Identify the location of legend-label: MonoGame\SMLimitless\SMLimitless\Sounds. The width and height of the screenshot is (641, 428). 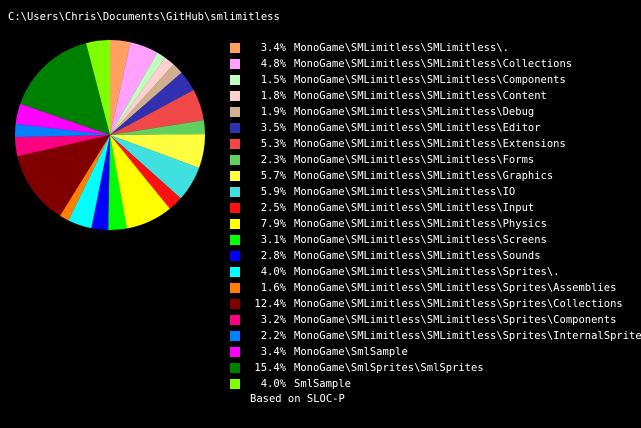
(417, 256).